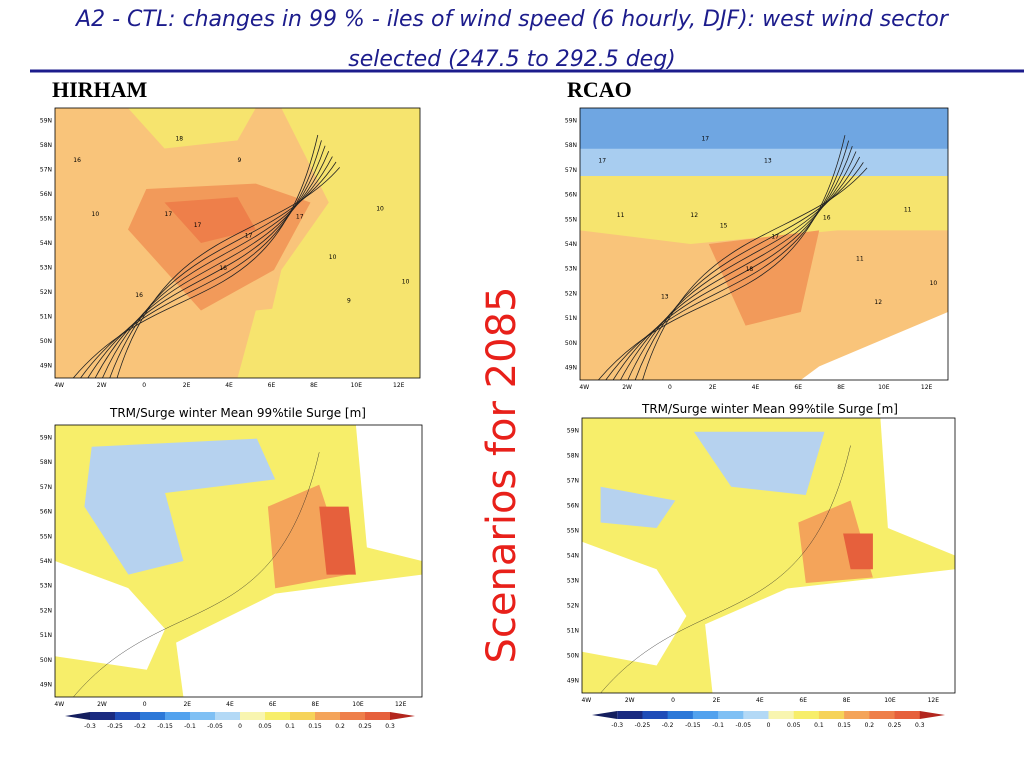 This screenshot has height=768, width=1024. Describe the element at coordinates (46, 561) in the screenshot. I see `lat-label: 54N` at that location.